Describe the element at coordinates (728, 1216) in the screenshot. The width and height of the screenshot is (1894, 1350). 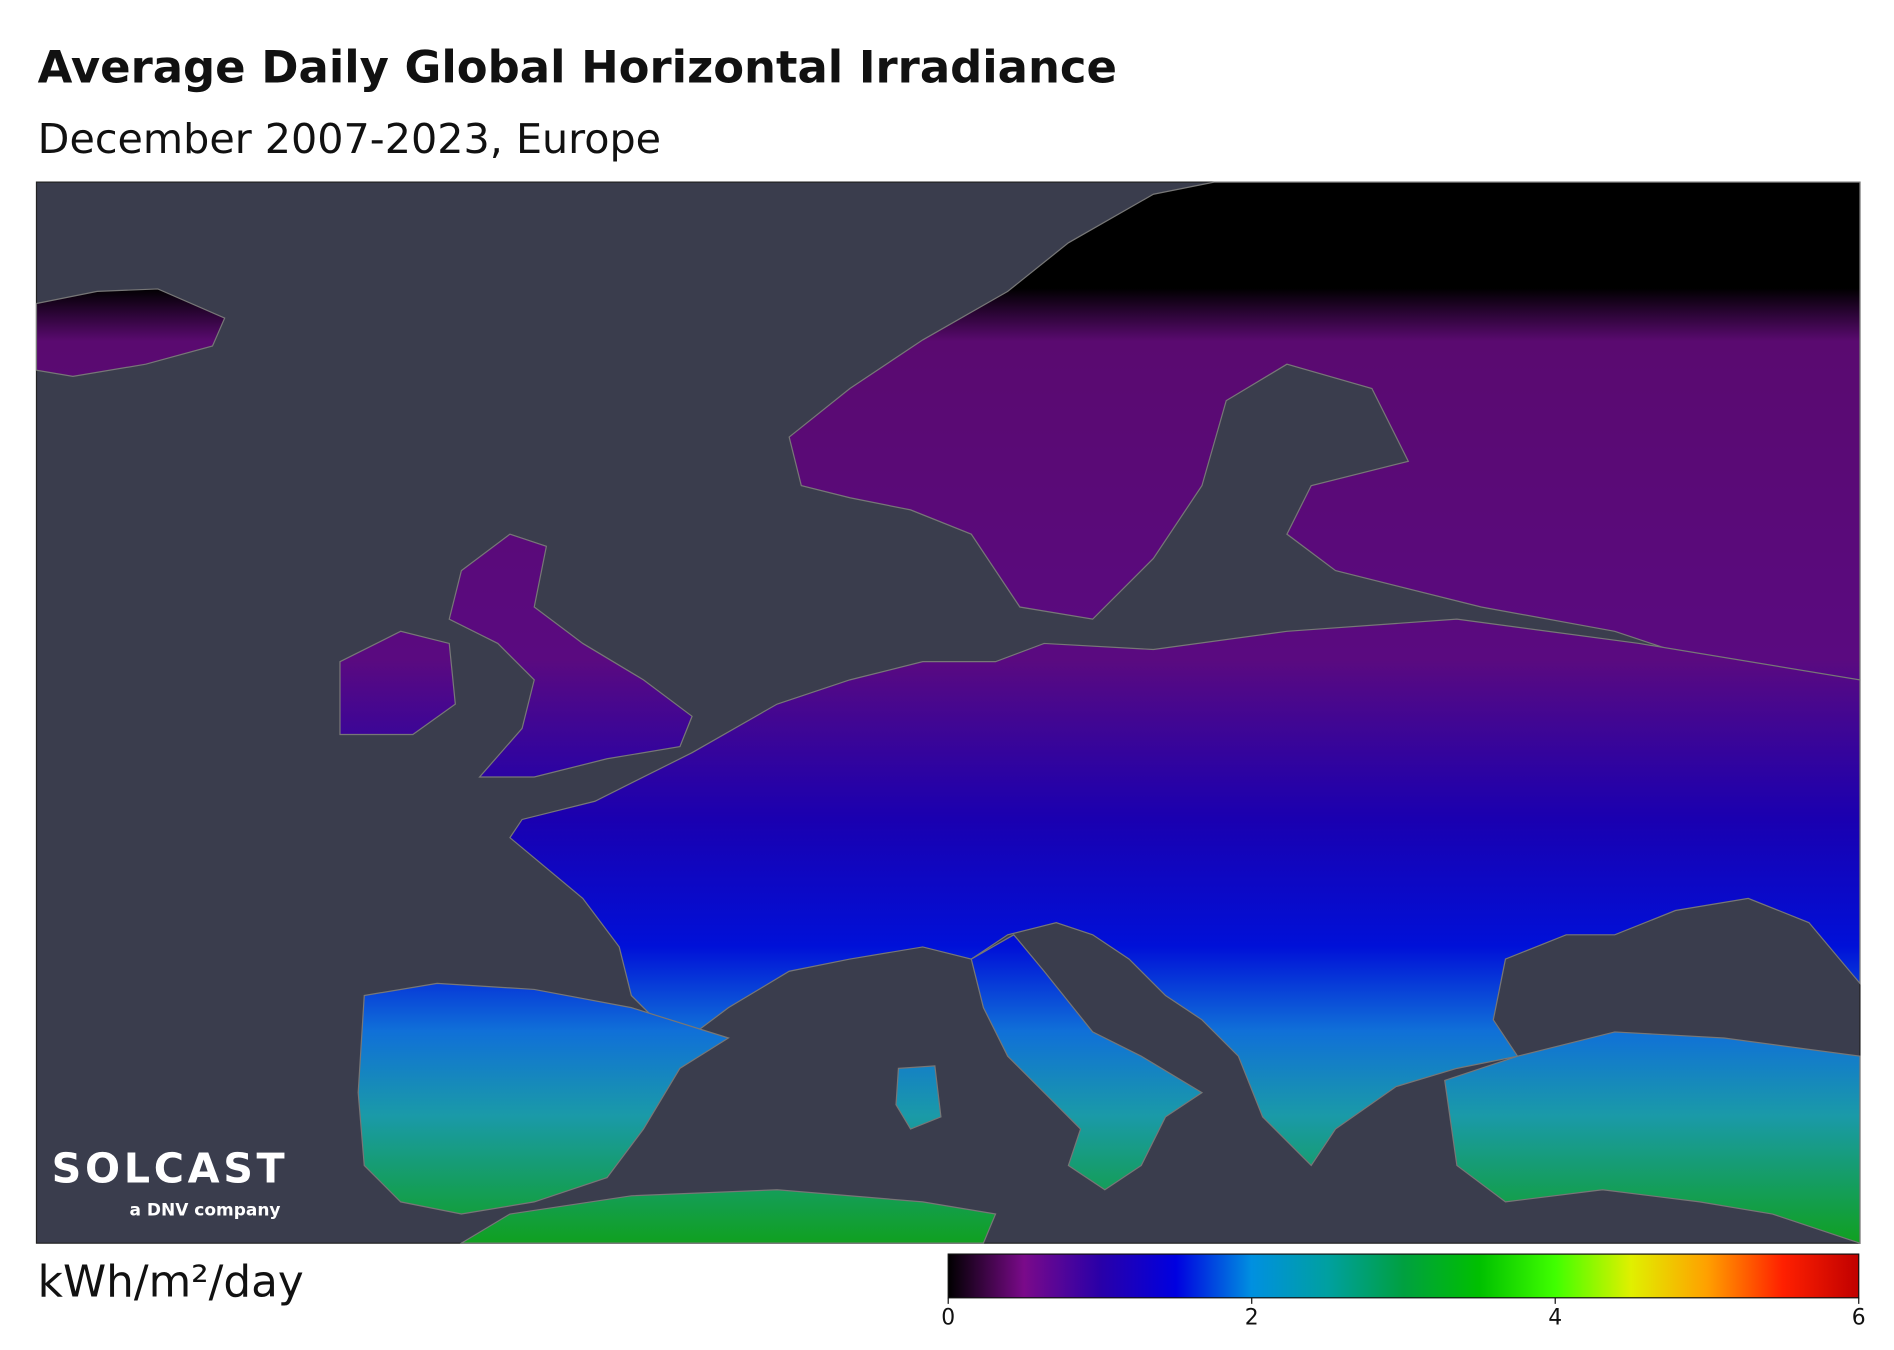
I see `north-africa` at that location.